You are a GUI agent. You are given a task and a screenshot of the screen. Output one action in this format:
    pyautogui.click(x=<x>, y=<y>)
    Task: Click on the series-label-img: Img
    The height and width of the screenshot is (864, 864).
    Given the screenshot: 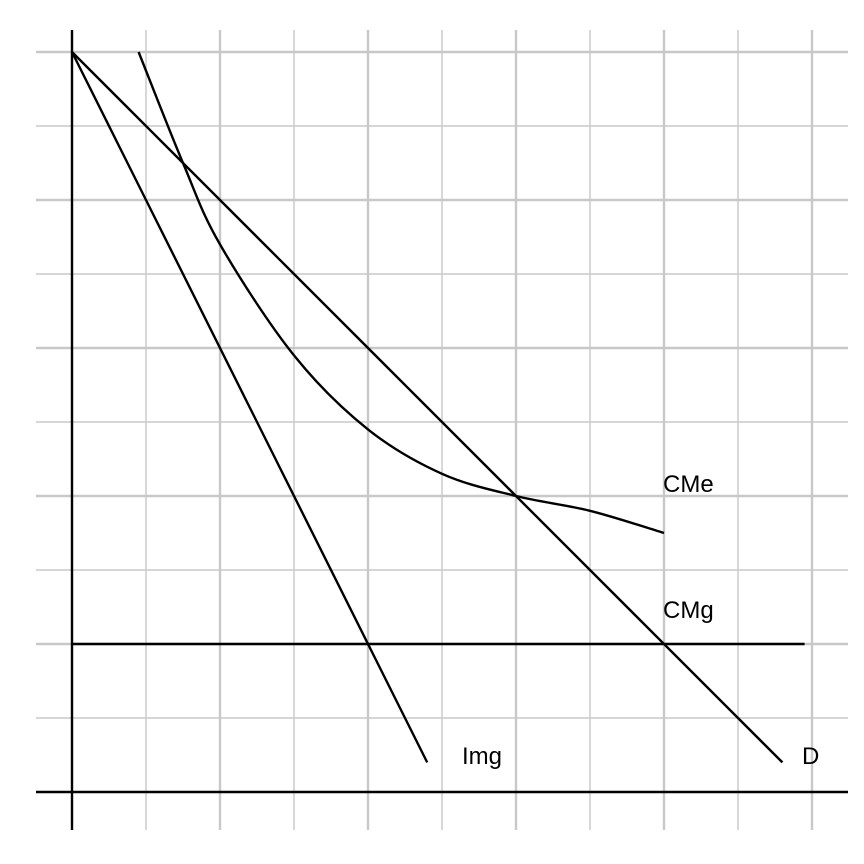 What is the action you would take?
    pyautogui.click(x=482, y=756)
    